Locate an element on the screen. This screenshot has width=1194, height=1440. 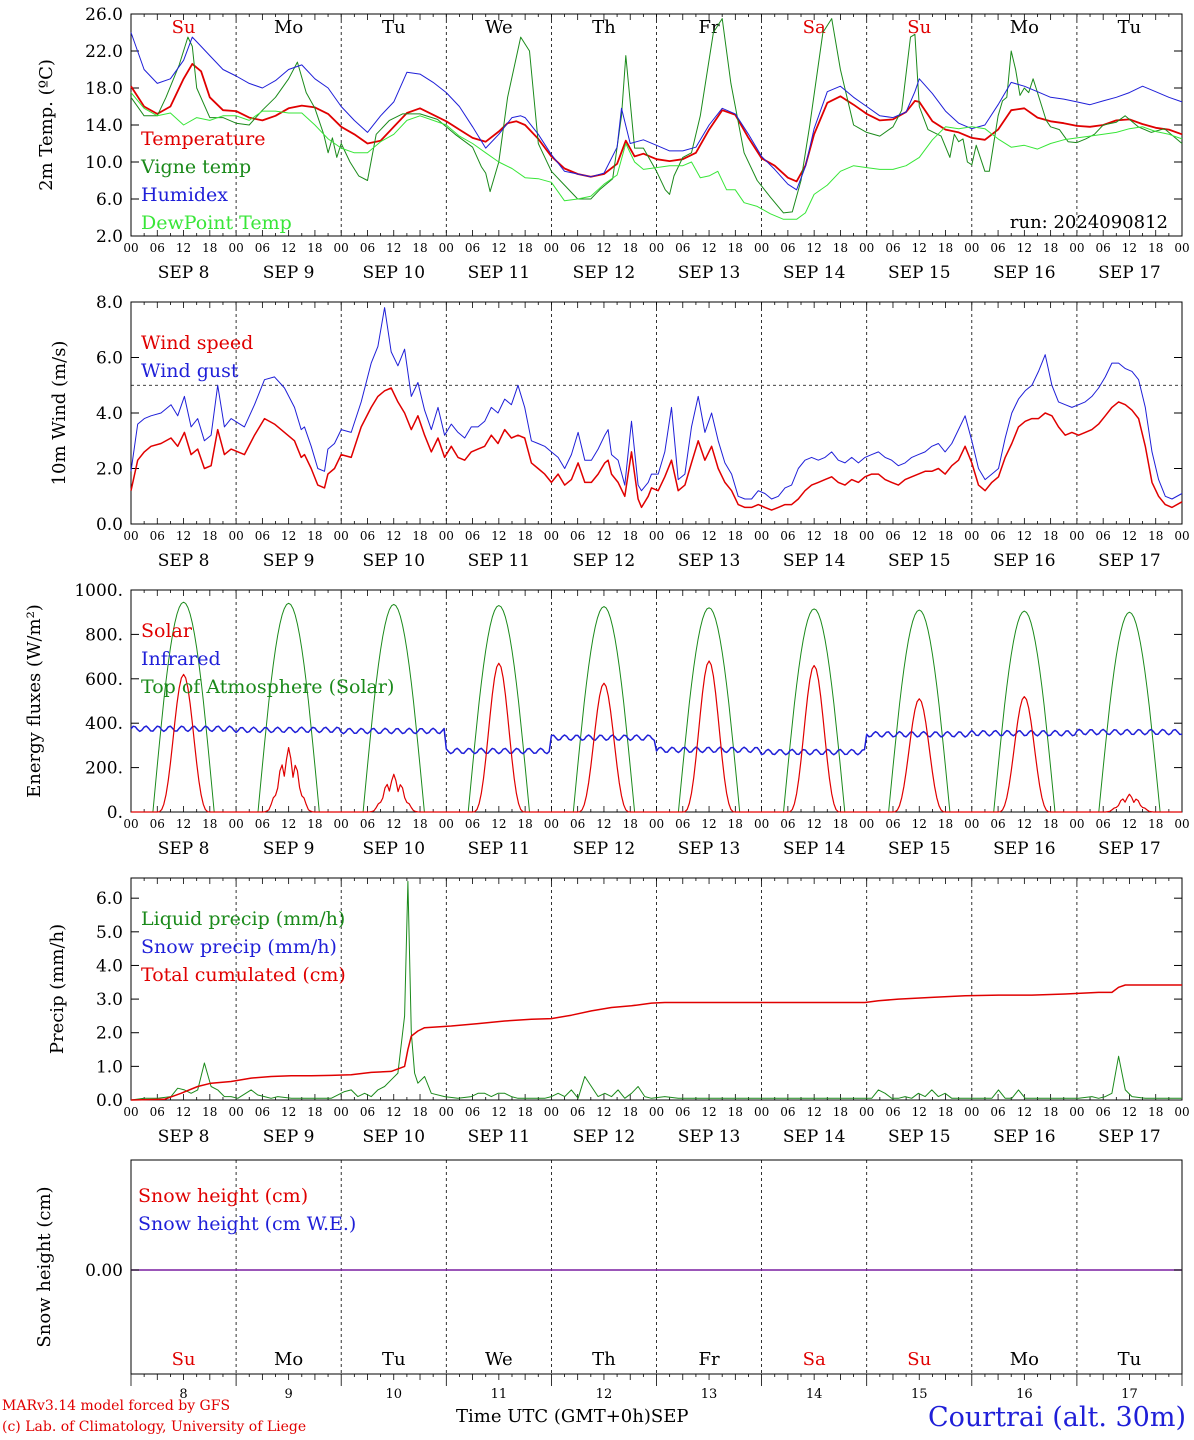
y-tick-label: 4.0 is located at coordinates (109, 966).